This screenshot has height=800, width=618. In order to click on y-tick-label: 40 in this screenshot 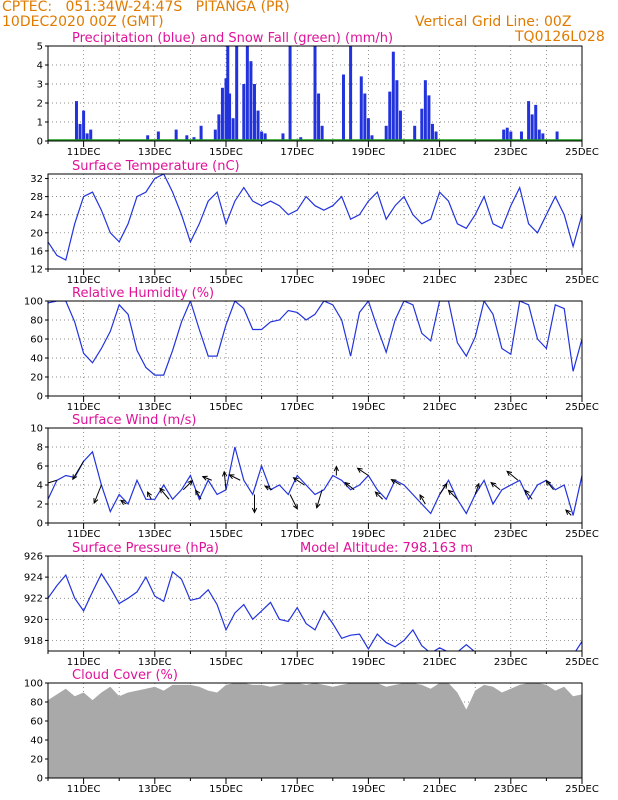, I will do `click(36, 359)`.